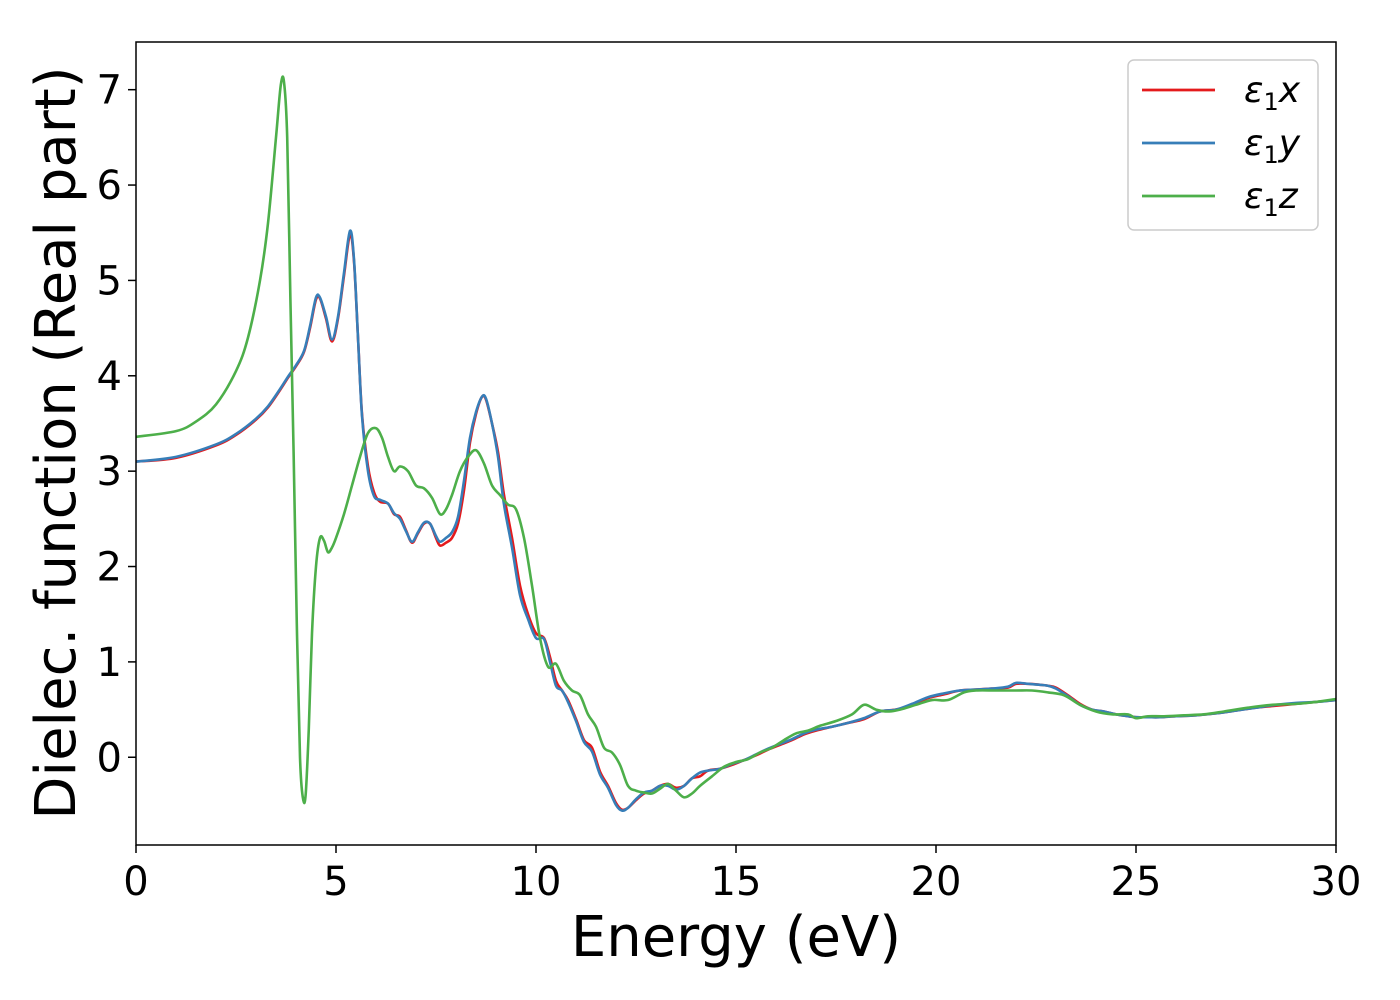 The height and width of the screenshot is (1000, 1400). I want to click on x-tick-label: 5, so click(335, 882).